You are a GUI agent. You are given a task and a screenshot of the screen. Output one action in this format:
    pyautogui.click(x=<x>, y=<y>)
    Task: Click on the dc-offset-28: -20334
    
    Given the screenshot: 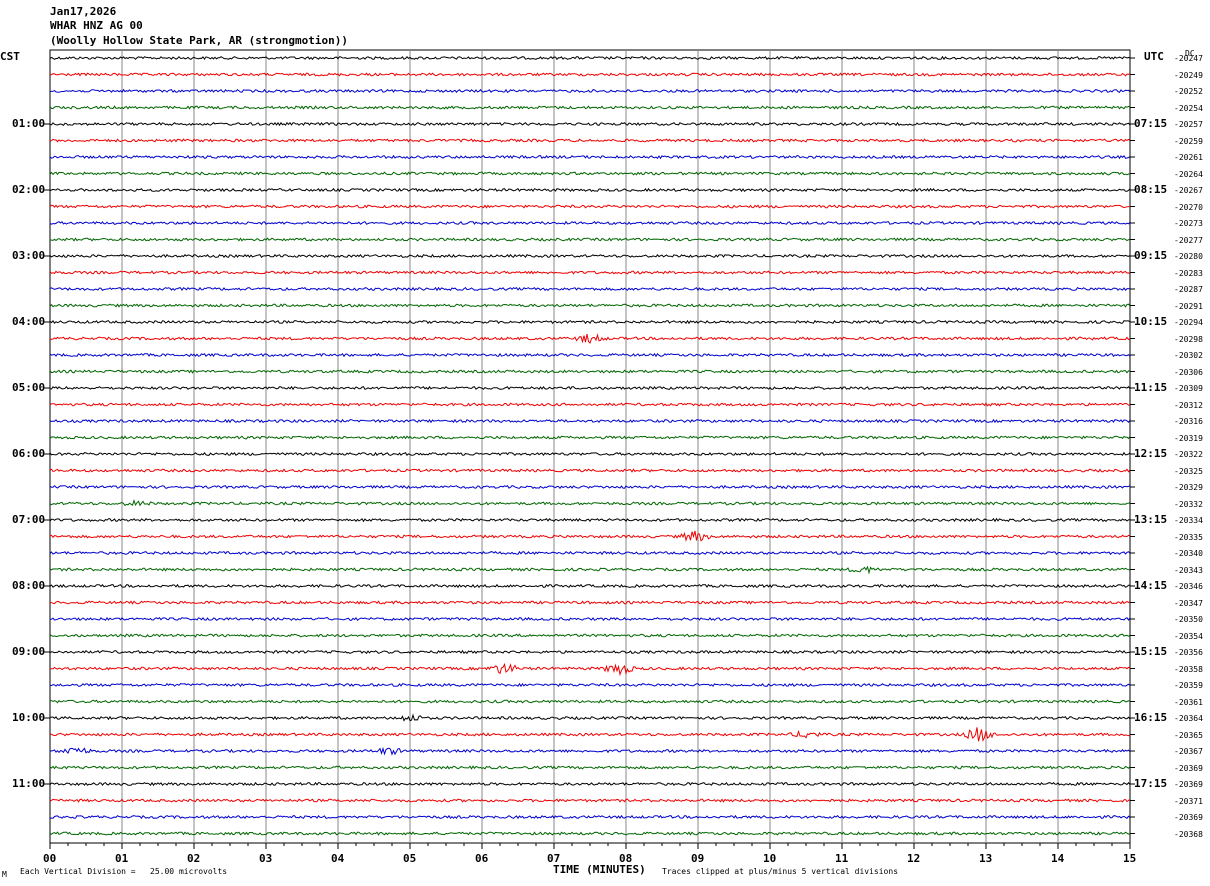 What is the action you would take?
    pyautogui.click(x=1188, y=520)
    